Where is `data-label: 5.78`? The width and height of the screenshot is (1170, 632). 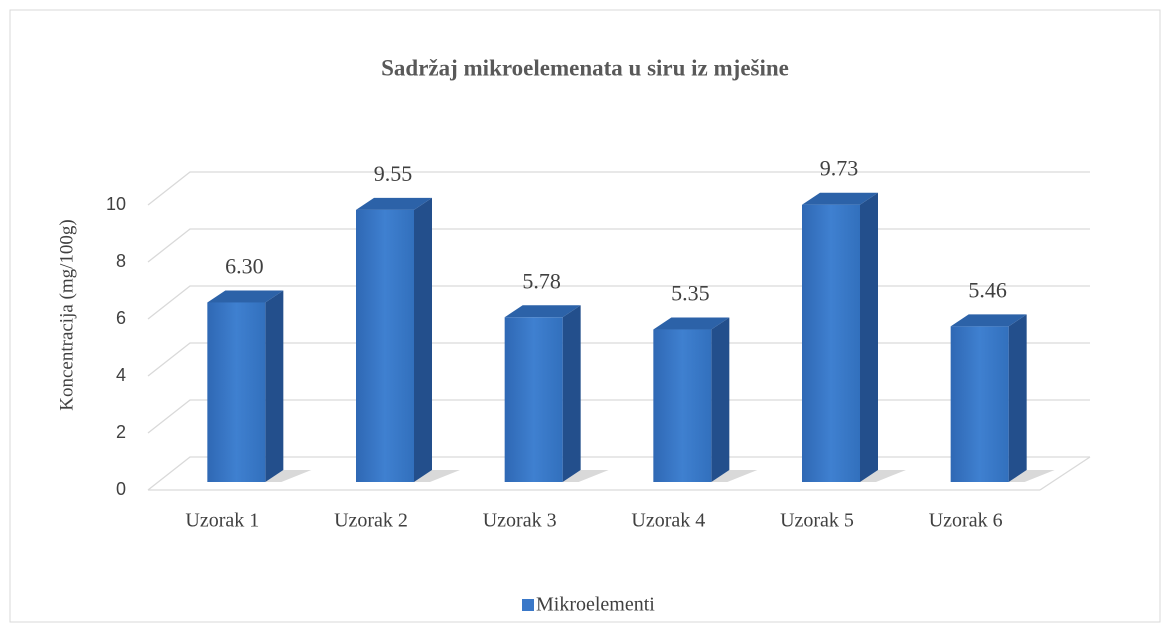
data-label: 5.78 is located at coordinates (541, 280).